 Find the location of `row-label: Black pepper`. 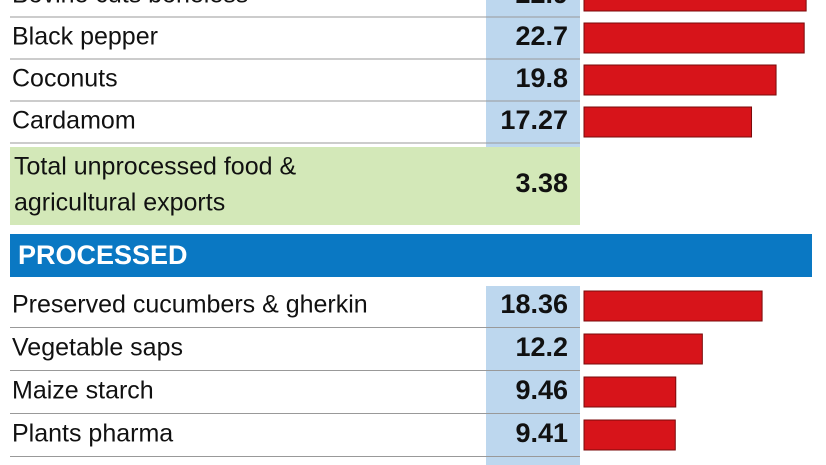

row-label: Black pepper is located at coordinates (85, 37).